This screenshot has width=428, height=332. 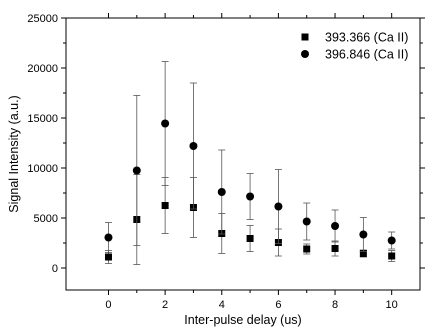 What do you see at coordinates (278, 305) in the screenshot?
I see `x-tick-label: 6` at bounding box center [278, 305].